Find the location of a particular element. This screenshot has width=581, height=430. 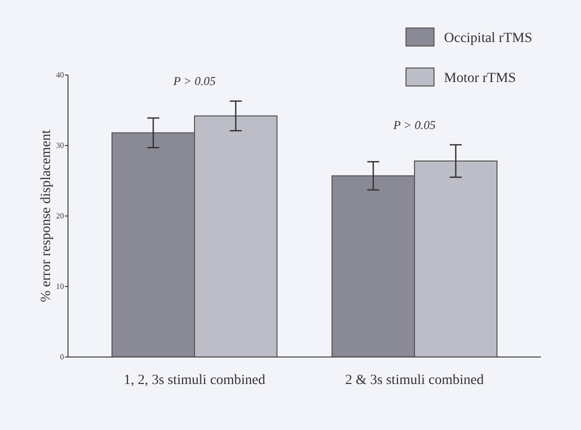

y-tick-label: 10 is located at coordinates (60, 287).